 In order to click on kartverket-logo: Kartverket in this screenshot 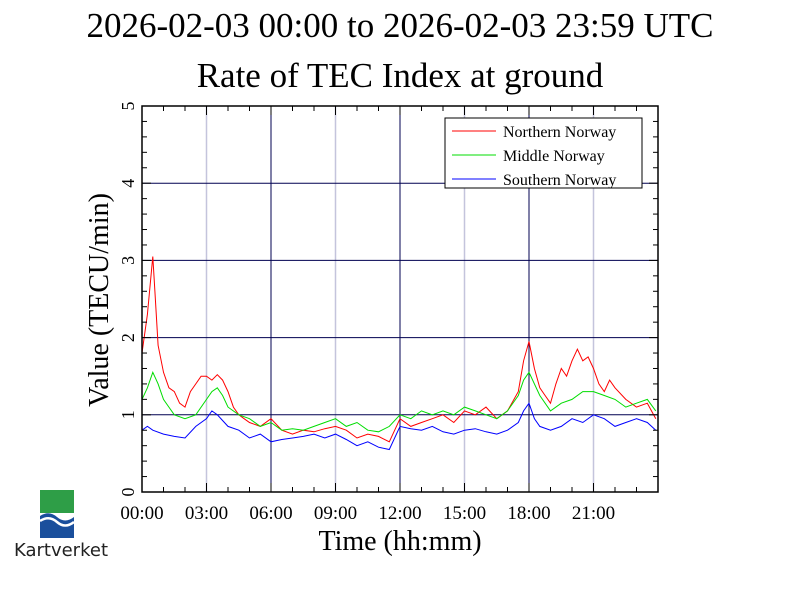, I will do `click(61, 528)`.